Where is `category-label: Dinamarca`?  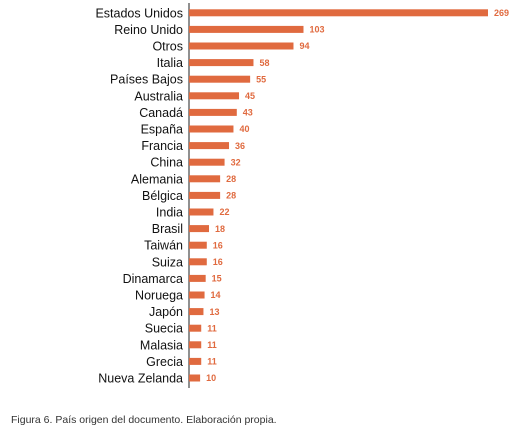 category-label: Dinamarca is located at coordinates (153, 279).